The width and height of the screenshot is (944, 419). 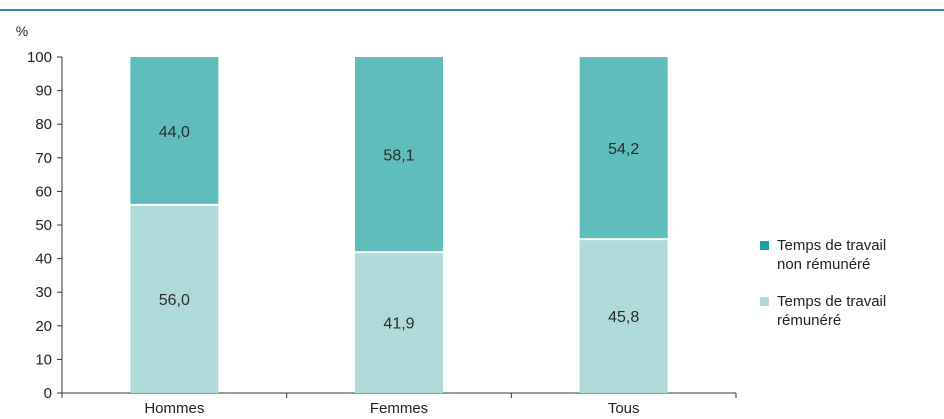 I want to click on data-label-unpaid: 58,1, so click(x=398, y=156).